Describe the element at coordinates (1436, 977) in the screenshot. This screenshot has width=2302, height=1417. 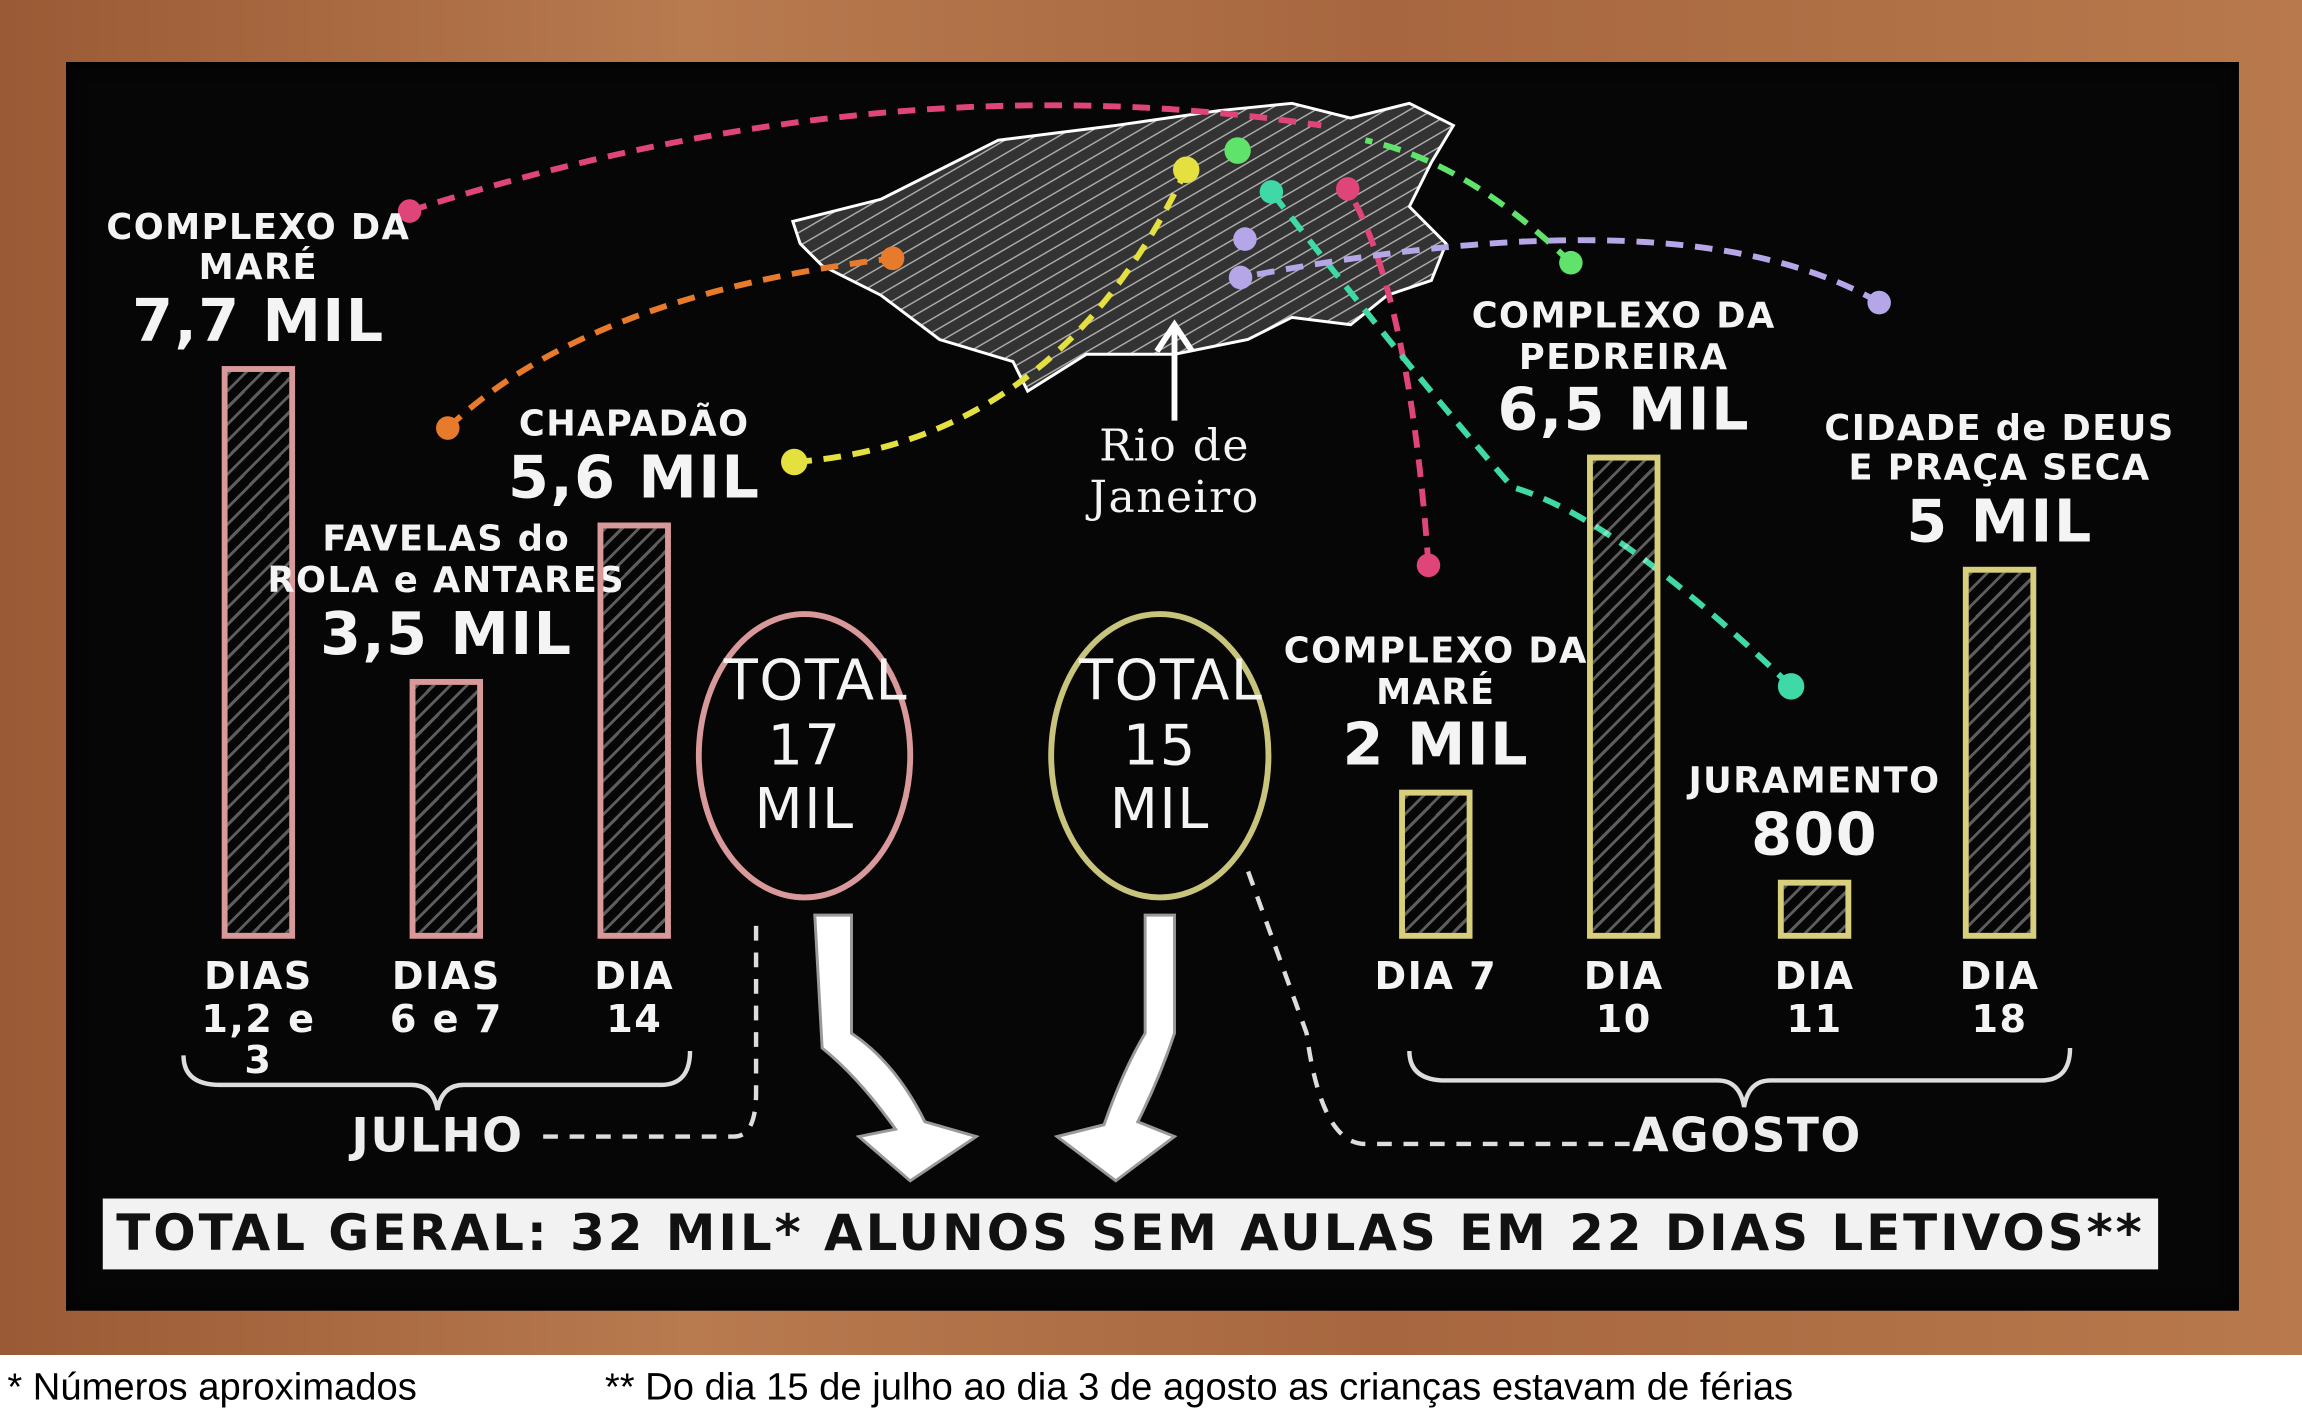
I see `category-label: DIA 7` at that location.